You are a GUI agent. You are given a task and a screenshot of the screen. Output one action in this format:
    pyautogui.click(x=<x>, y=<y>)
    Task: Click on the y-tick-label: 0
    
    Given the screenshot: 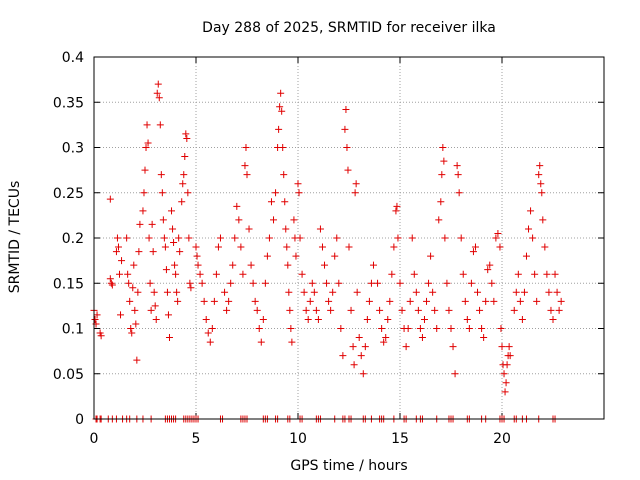 What is the action you would take?
    pyautogui.click(x=79, y=420)
    